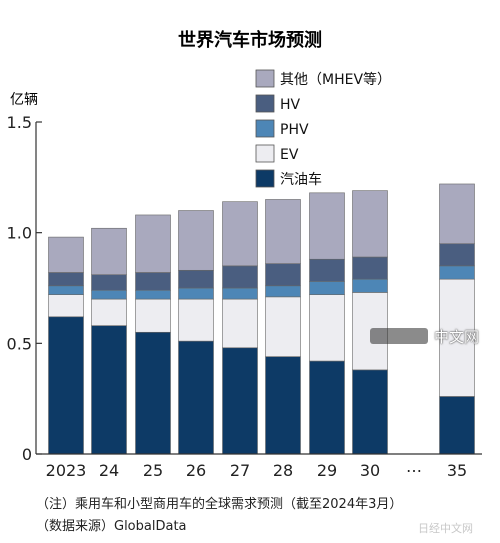 The width and height of the screenshot is (500, 543). Describe the element at coordinates (24, 288) in the screenshot. I see `y-axis: 0 0.5 1.0 1.5` at that location.